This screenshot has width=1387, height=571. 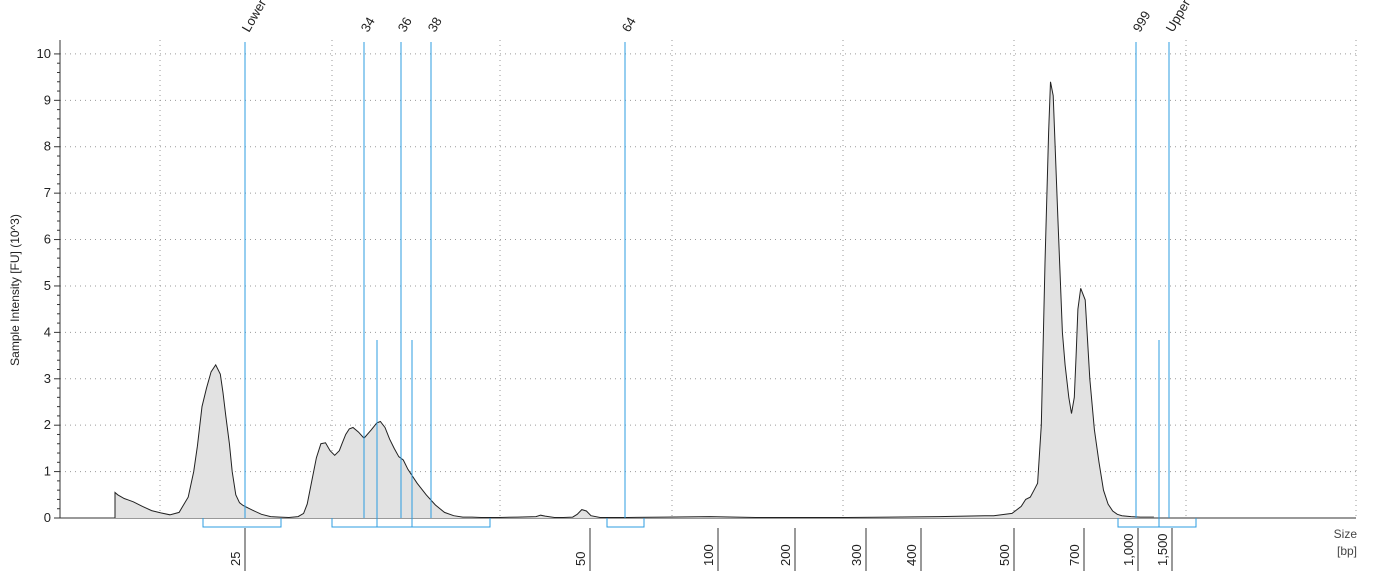 What do you see at coordinates (785, 555) in the screenshot?
I see `x-tick-label: 200` at bounding box center [785, 555].